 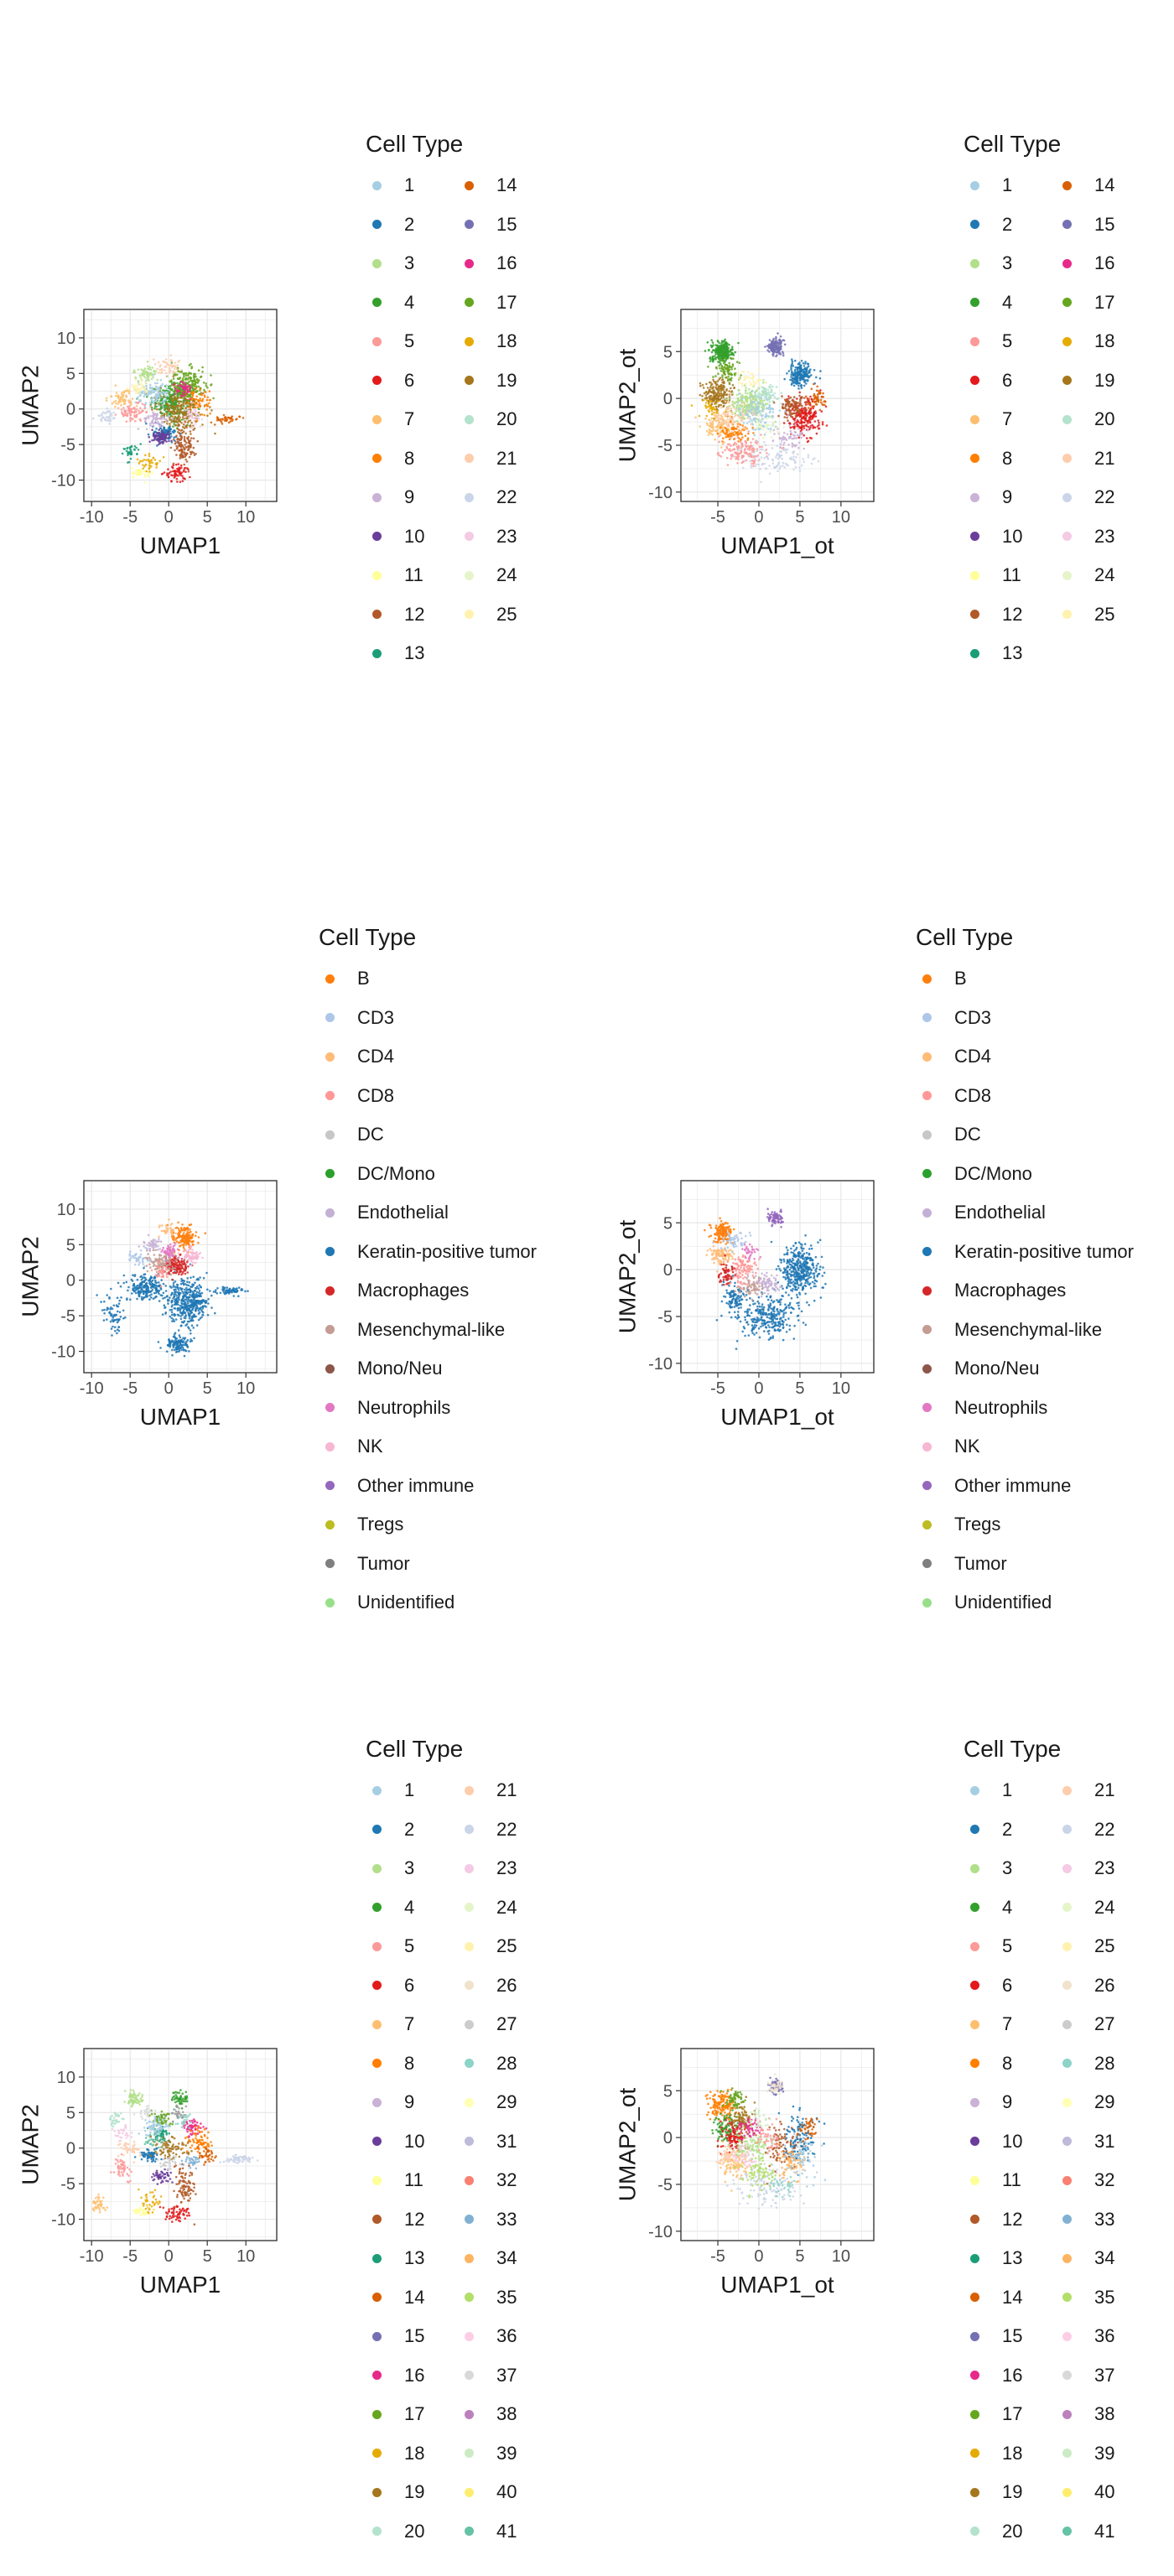 I want to click on legend-label: 10, so click(x=1012, y=536).